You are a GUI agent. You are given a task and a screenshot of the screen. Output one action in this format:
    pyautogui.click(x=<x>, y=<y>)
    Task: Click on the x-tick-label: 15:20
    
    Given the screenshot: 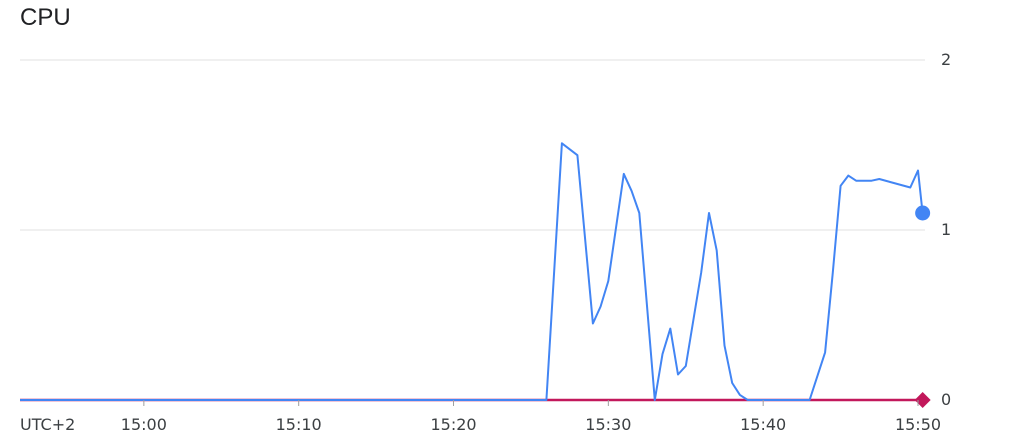 What is the action you would take?
    pyautogui.click(x=453, y=424)
    